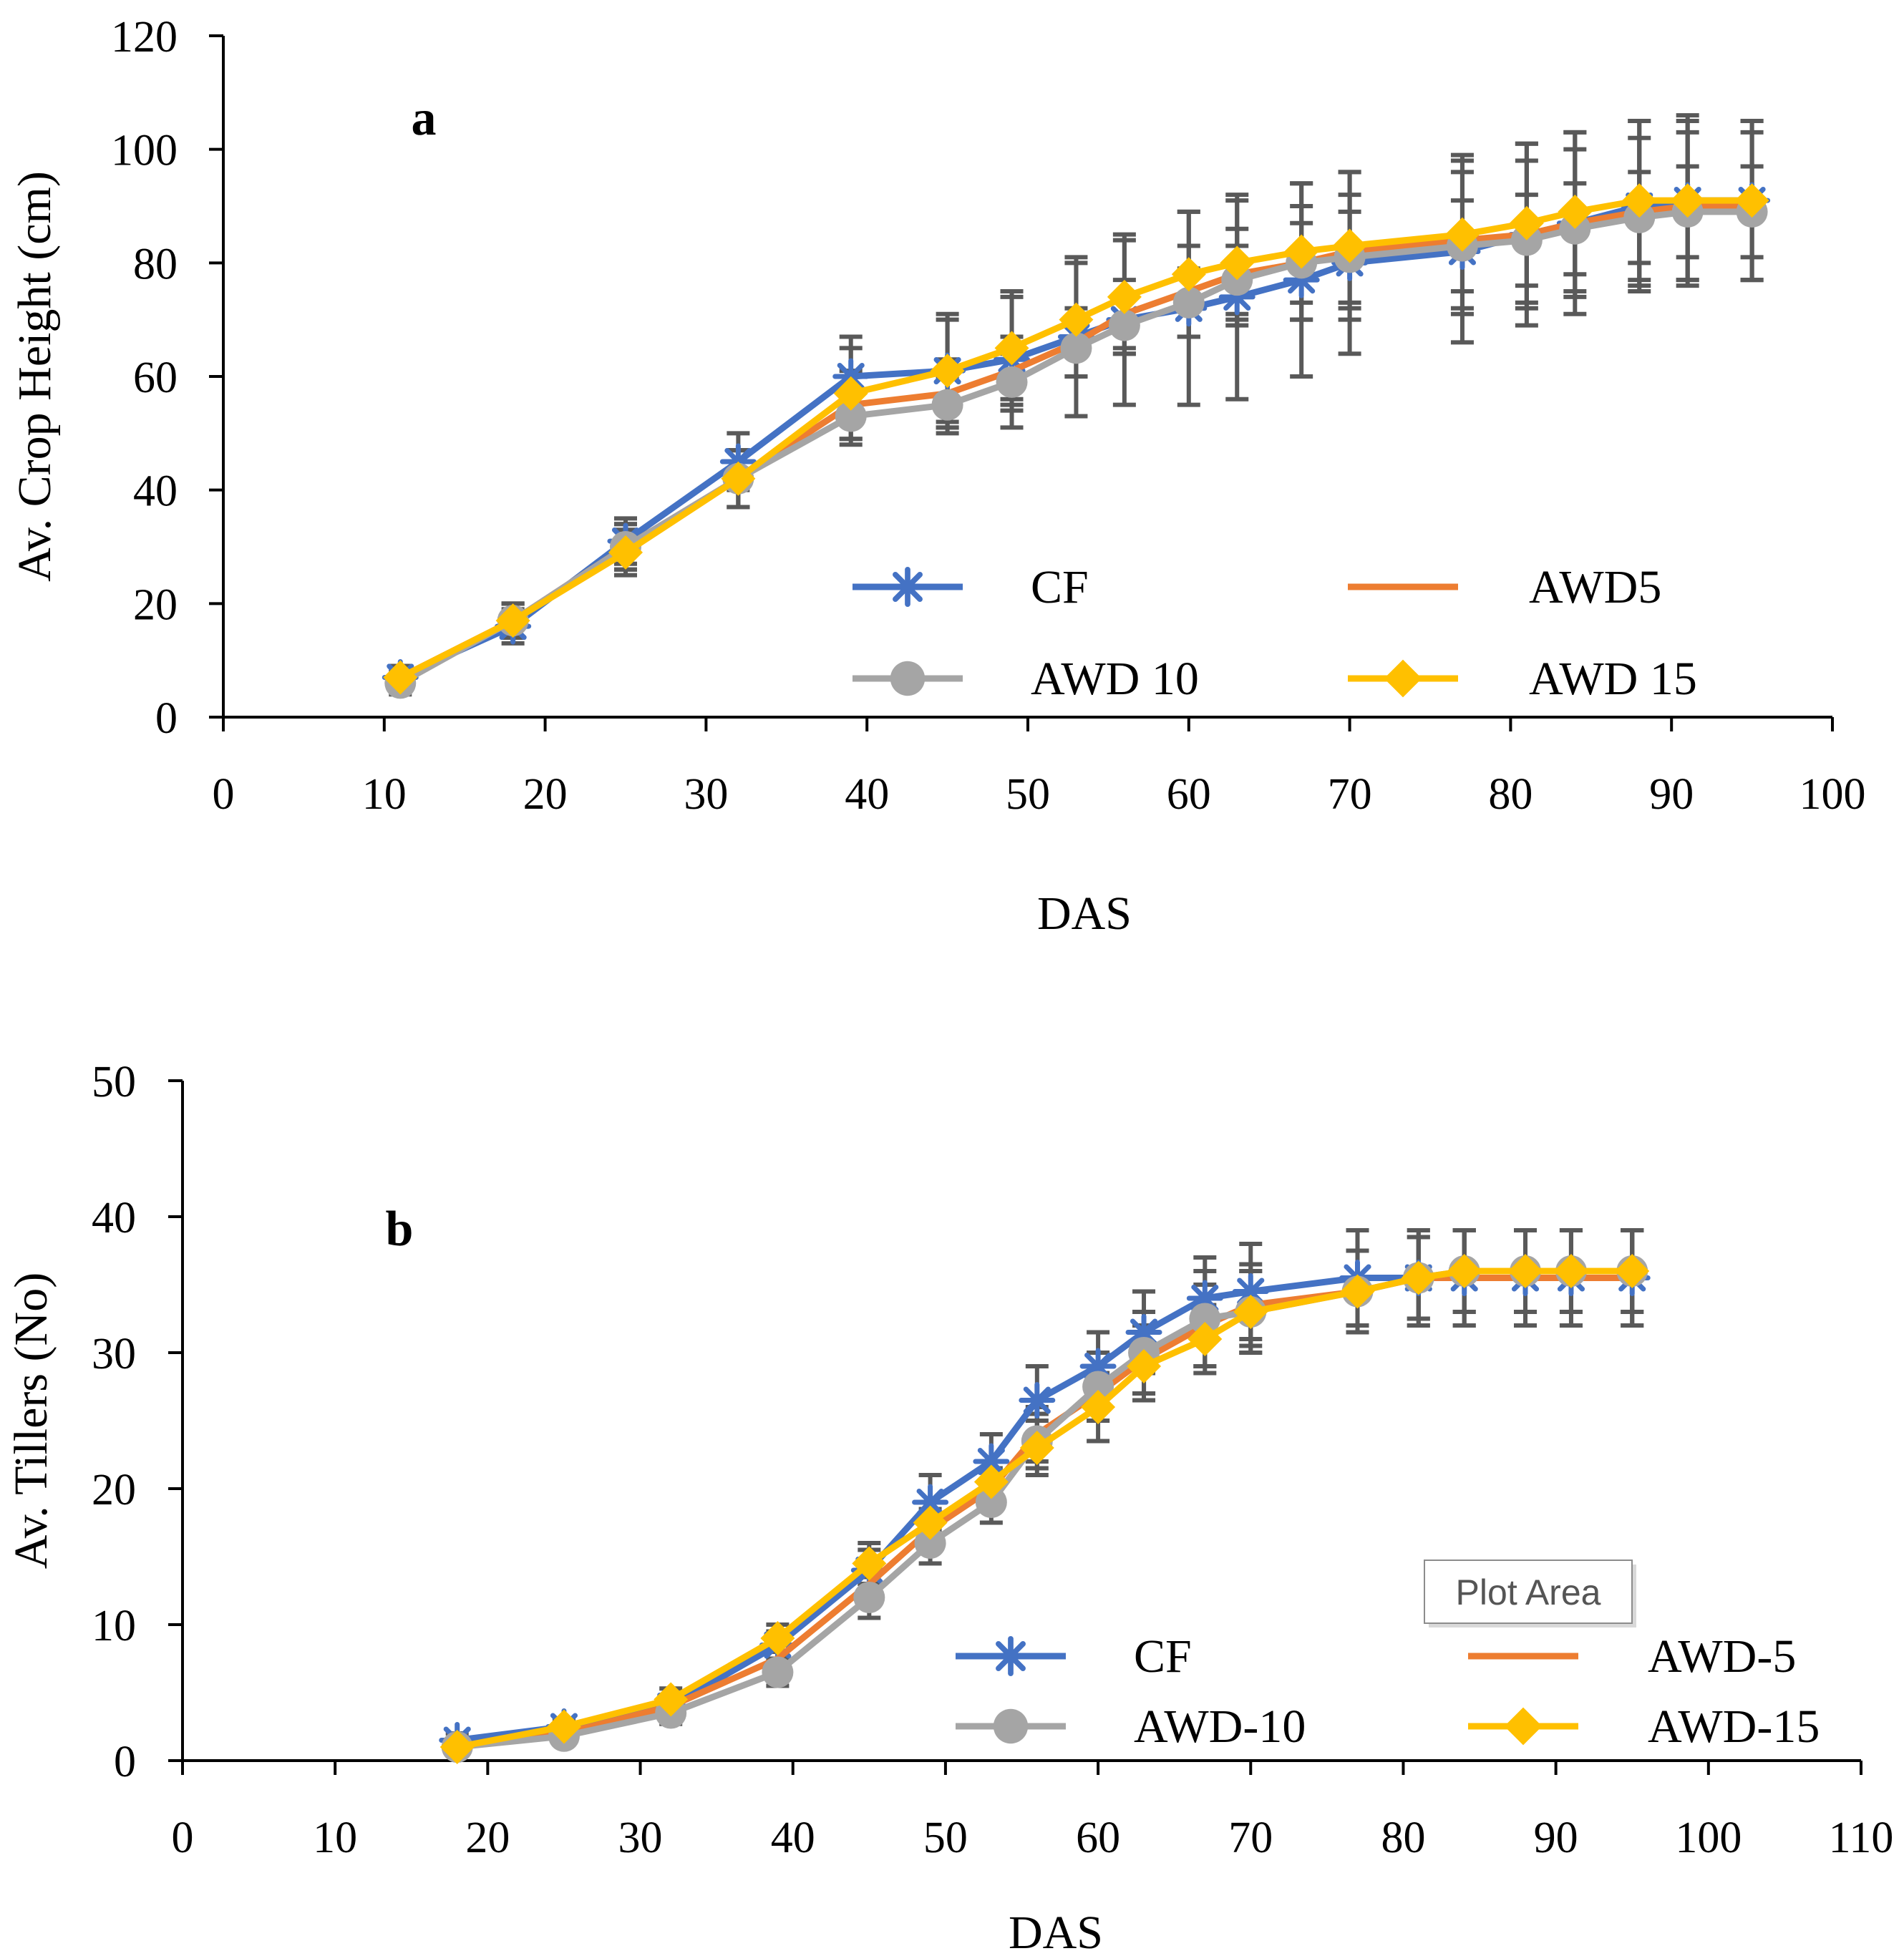 This screenshot has height=1956, width=1904. What do you see at coordinates (155, 605) in the screenshot?
I see `chart-a-y-tick-label: 20` at bounding box center [155, 605].